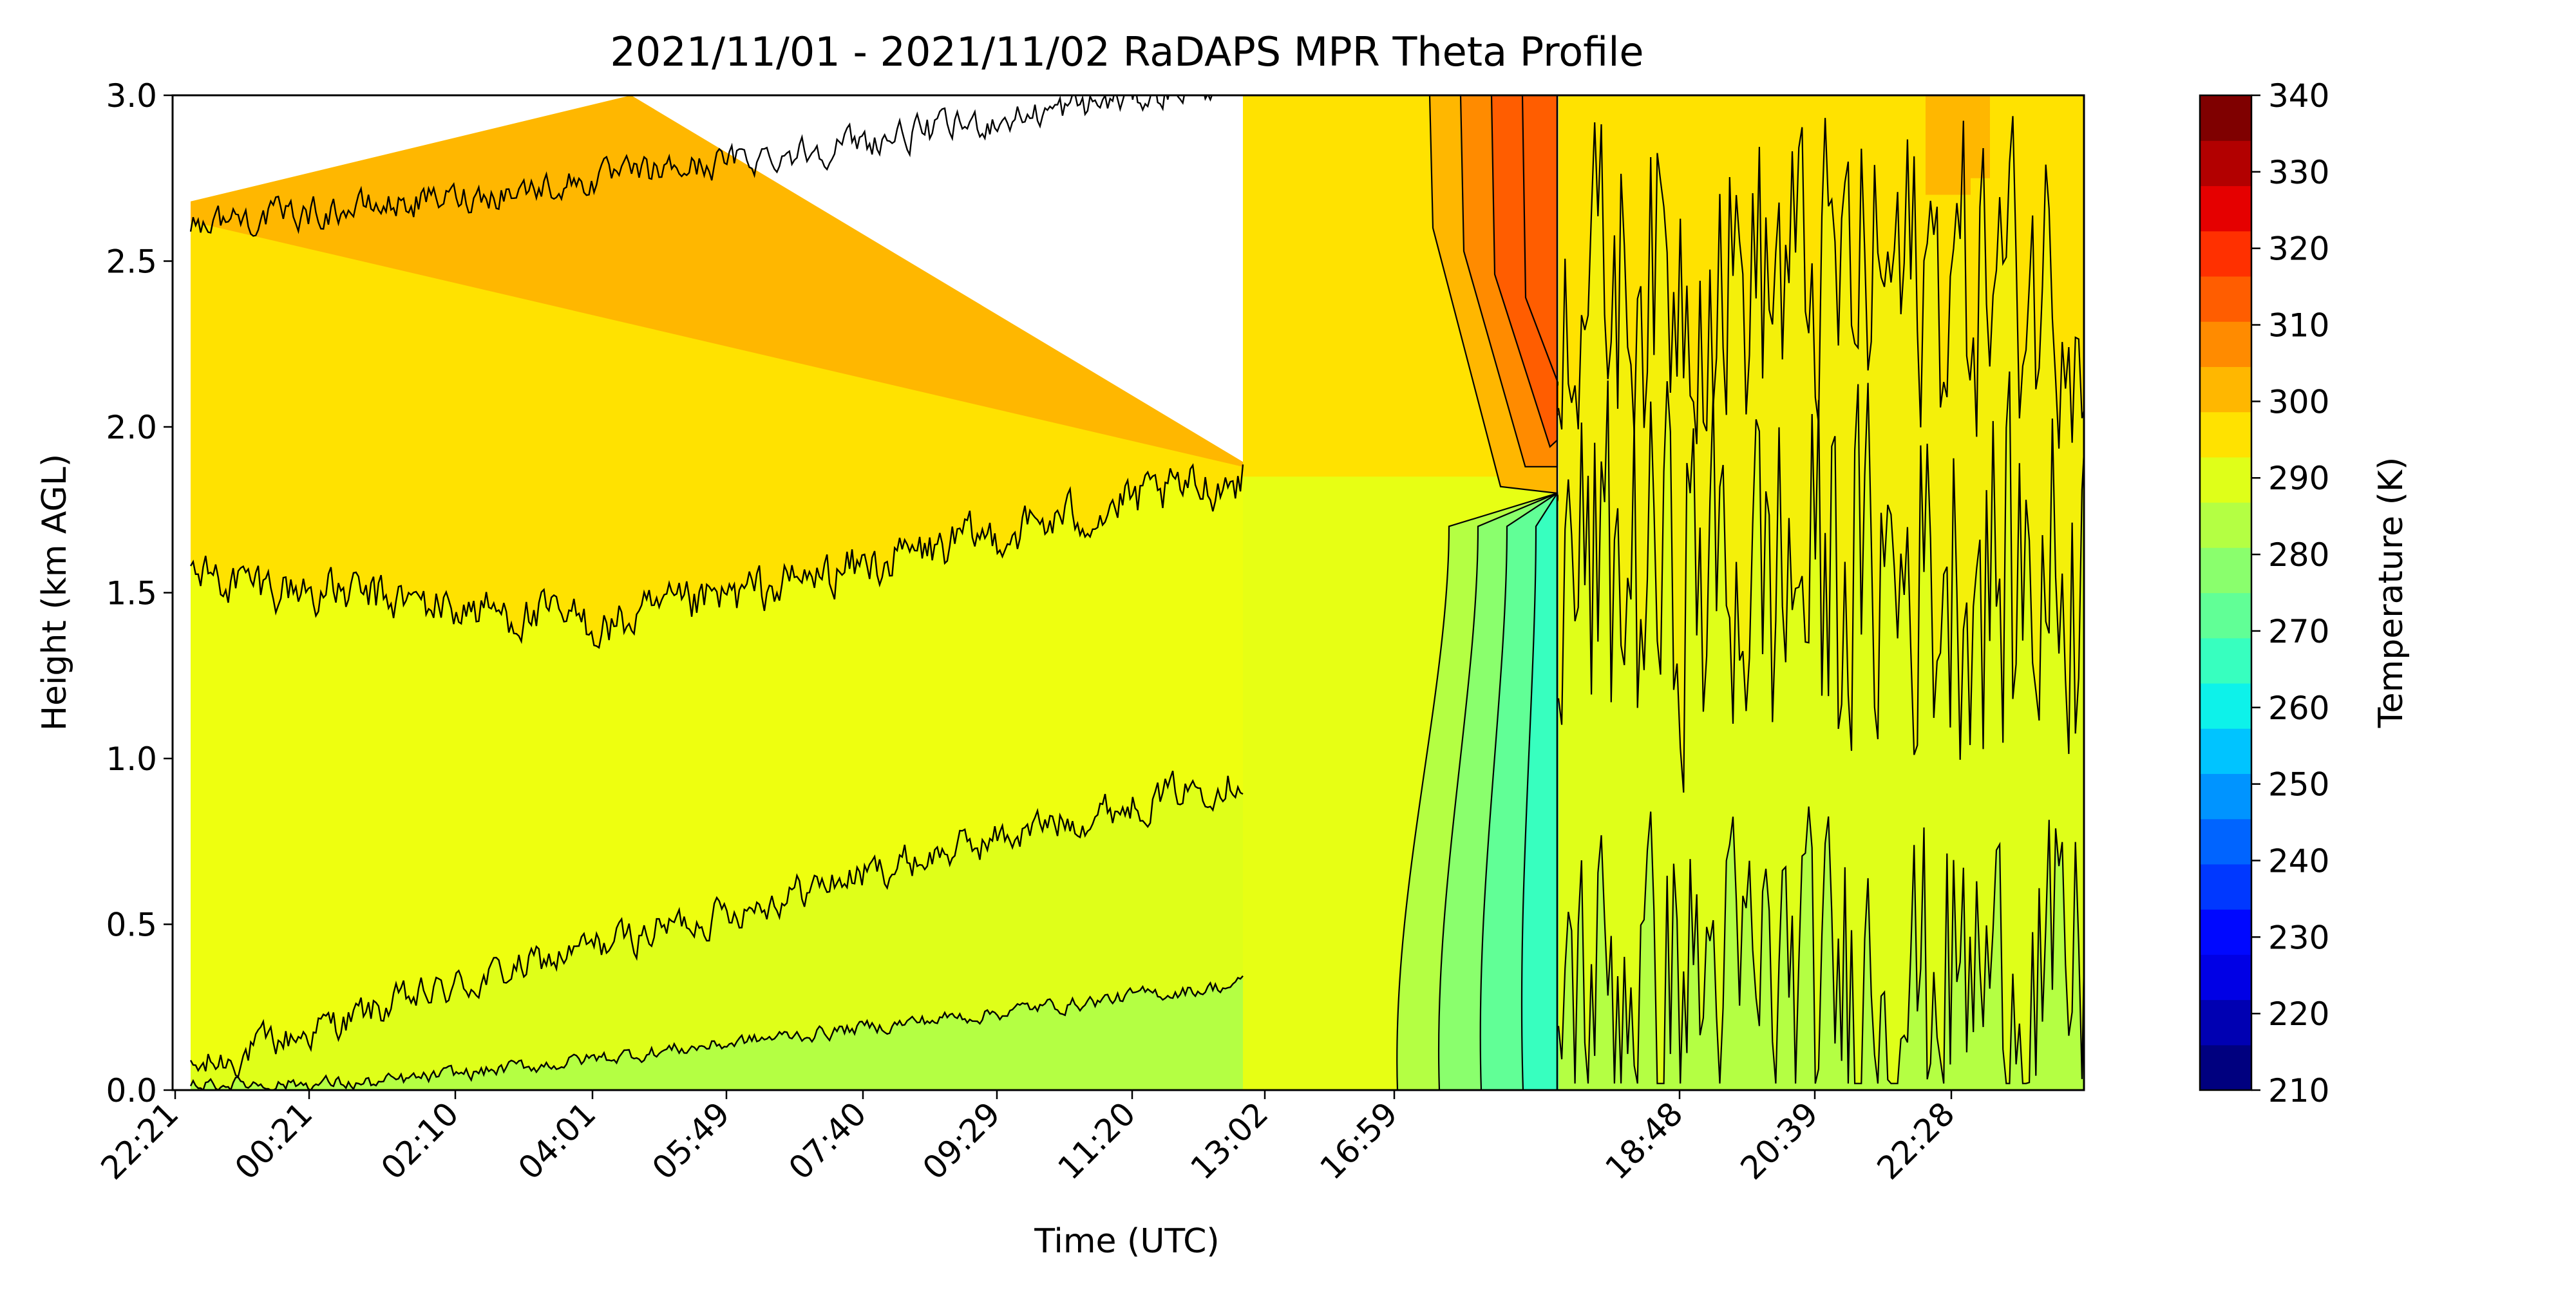 The height and width of the screenshot is (1291, 2576). I want to click on colorbar-tick-label: 340, so click(2298, 96).